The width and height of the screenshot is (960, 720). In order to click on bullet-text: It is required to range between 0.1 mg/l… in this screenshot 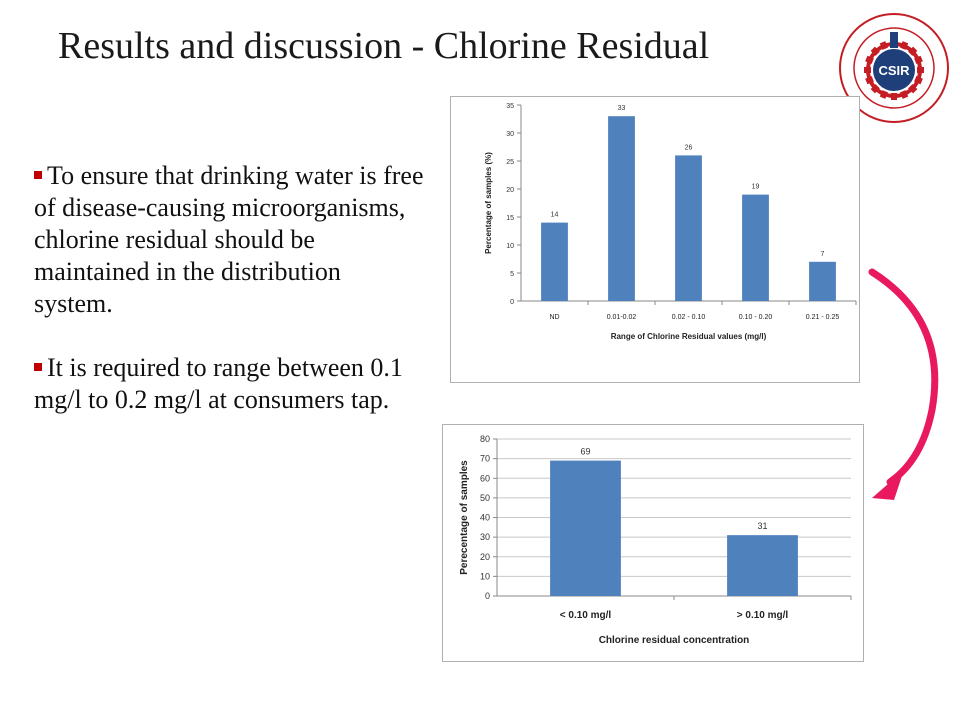, I will do `click(218, 383)`.